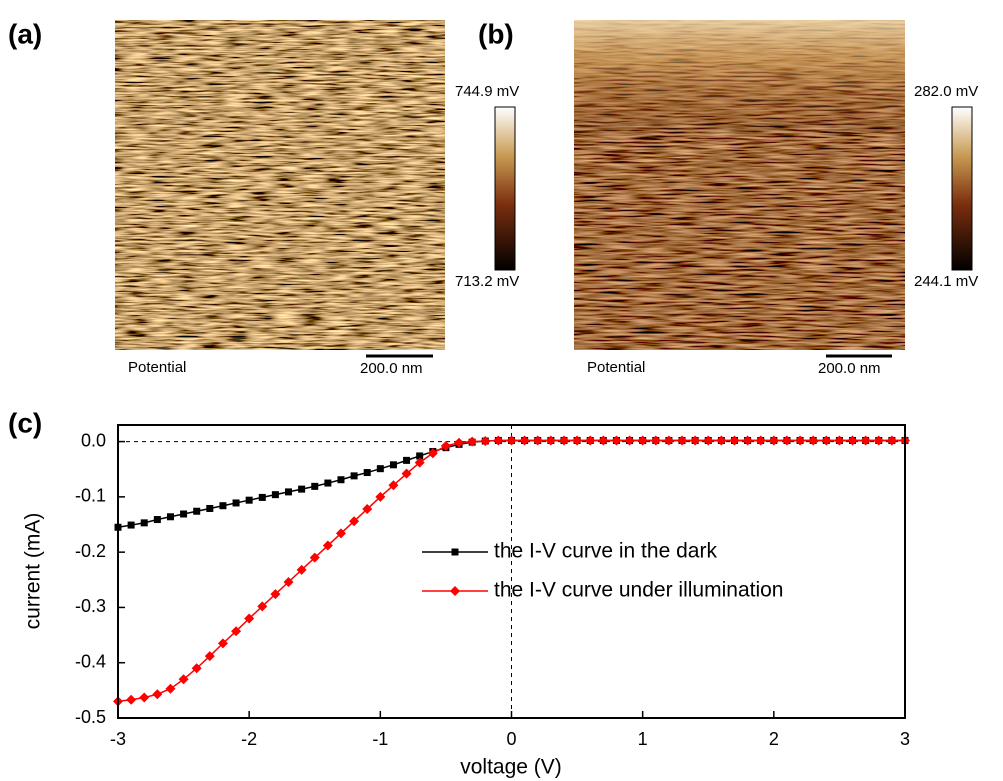 This screenshot has width=1003, height=781. Describe the element at coordinates (511, 767) in the screenshot. I see `x-axis-title: voltage (V)` at that location.